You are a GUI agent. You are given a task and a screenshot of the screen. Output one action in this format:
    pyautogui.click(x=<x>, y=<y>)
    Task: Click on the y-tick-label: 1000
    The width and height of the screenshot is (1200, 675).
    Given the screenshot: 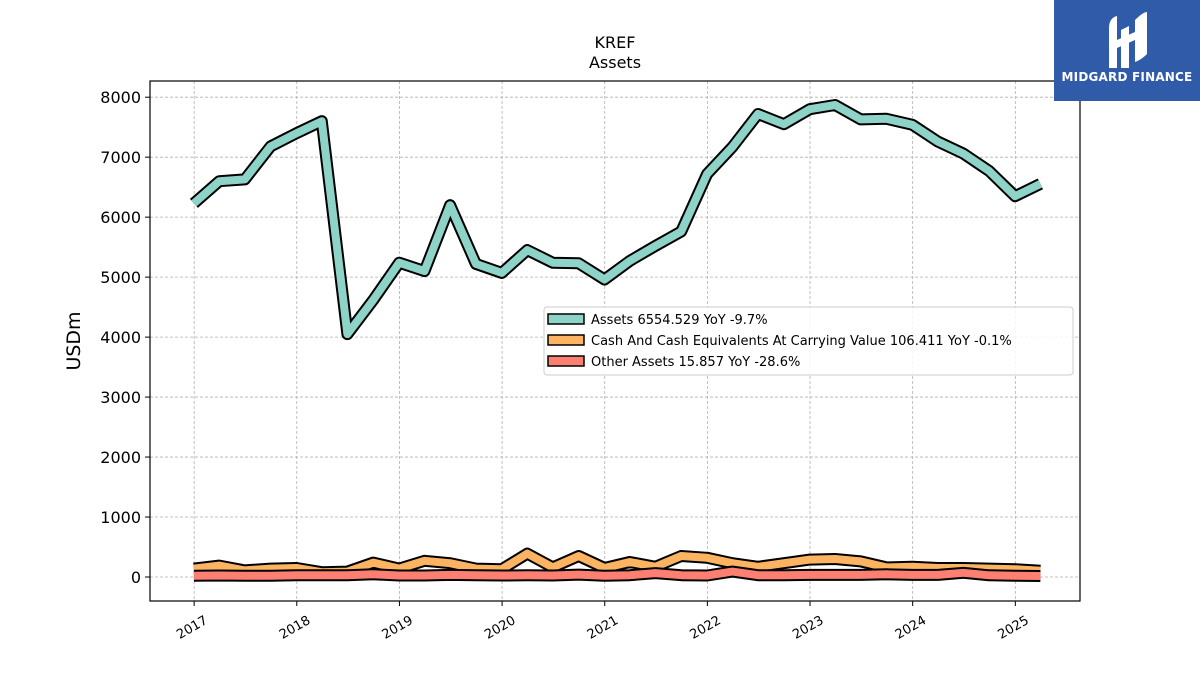 What is the action you would take?
    pyautogui.click(x=120, y=517)
    